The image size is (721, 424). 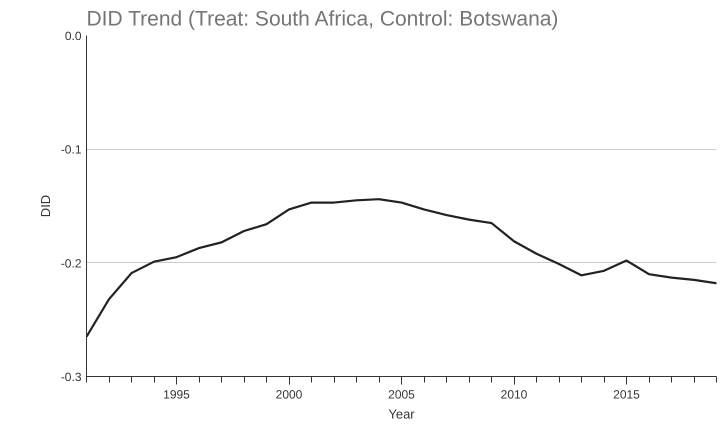 I want to click on y-tick-label: -0.1, so click(x=71, y=149).